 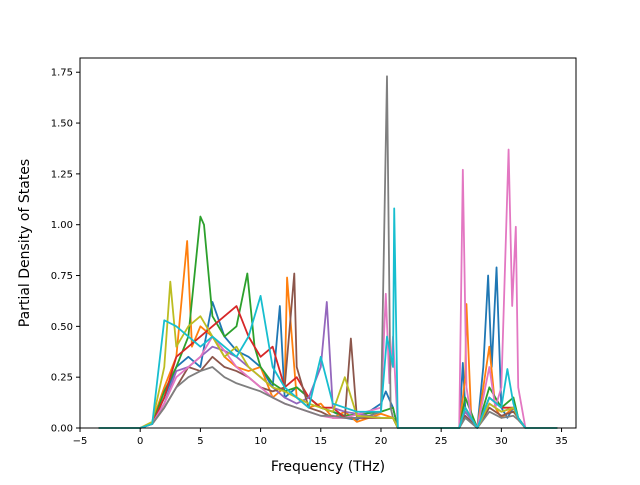 What do you see at coordinates (62, 276) in the screenshot?
I see `y-tick-label: 0.75` at bounding box center [62, 276].